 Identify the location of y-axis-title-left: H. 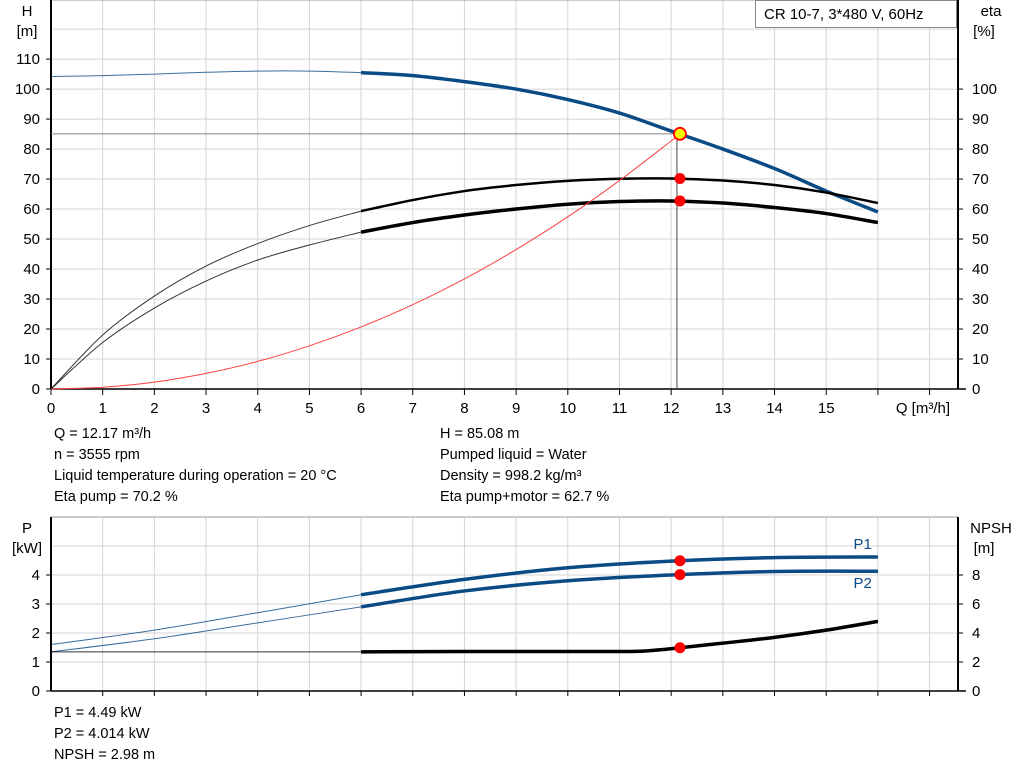
(27, 11).